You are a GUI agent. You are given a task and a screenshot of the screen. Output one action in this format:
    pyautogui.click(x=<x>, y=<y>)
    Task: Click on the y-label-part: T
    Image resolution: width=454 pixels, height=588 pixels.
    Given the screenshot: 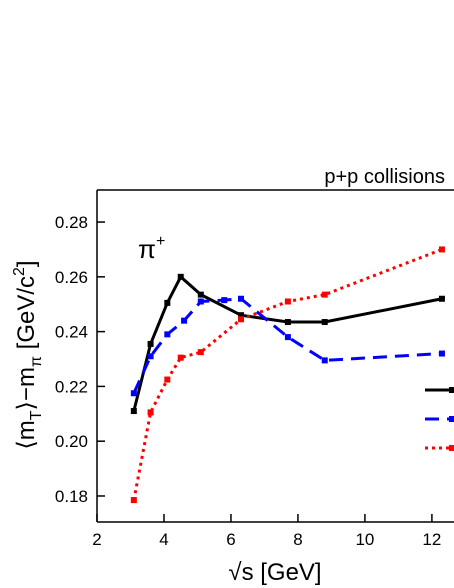 What is the action you would take?
    pyautogui.click(x=36, y=415)
    